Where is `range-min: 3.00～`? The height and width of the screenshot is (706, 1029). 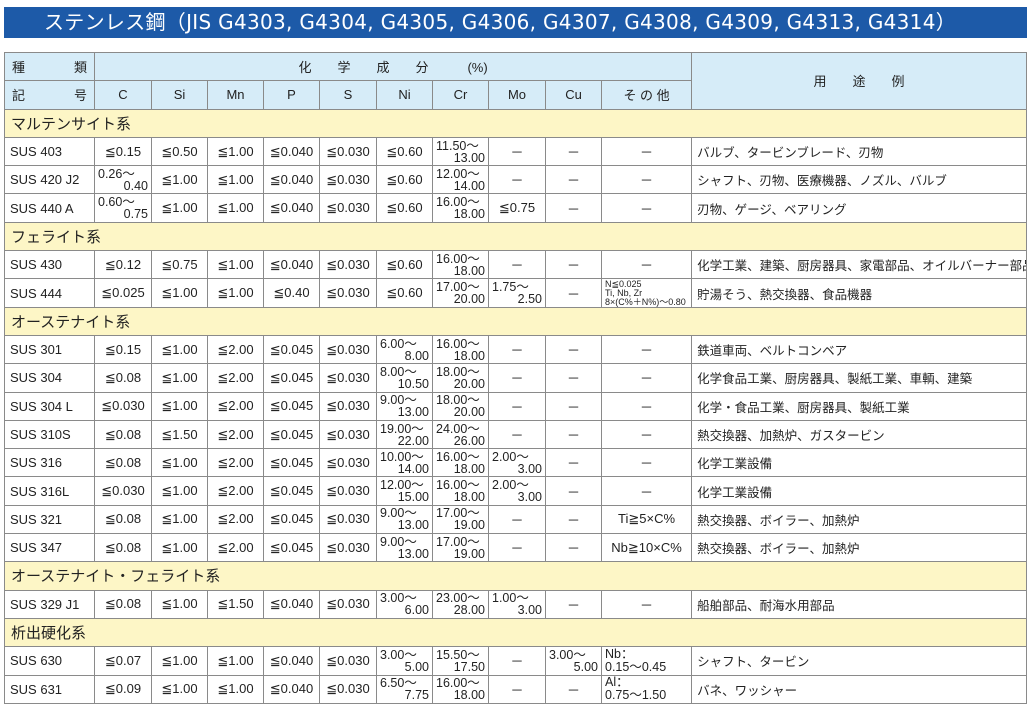 range-min: 3.00～ is located at coordinates (398, 654).